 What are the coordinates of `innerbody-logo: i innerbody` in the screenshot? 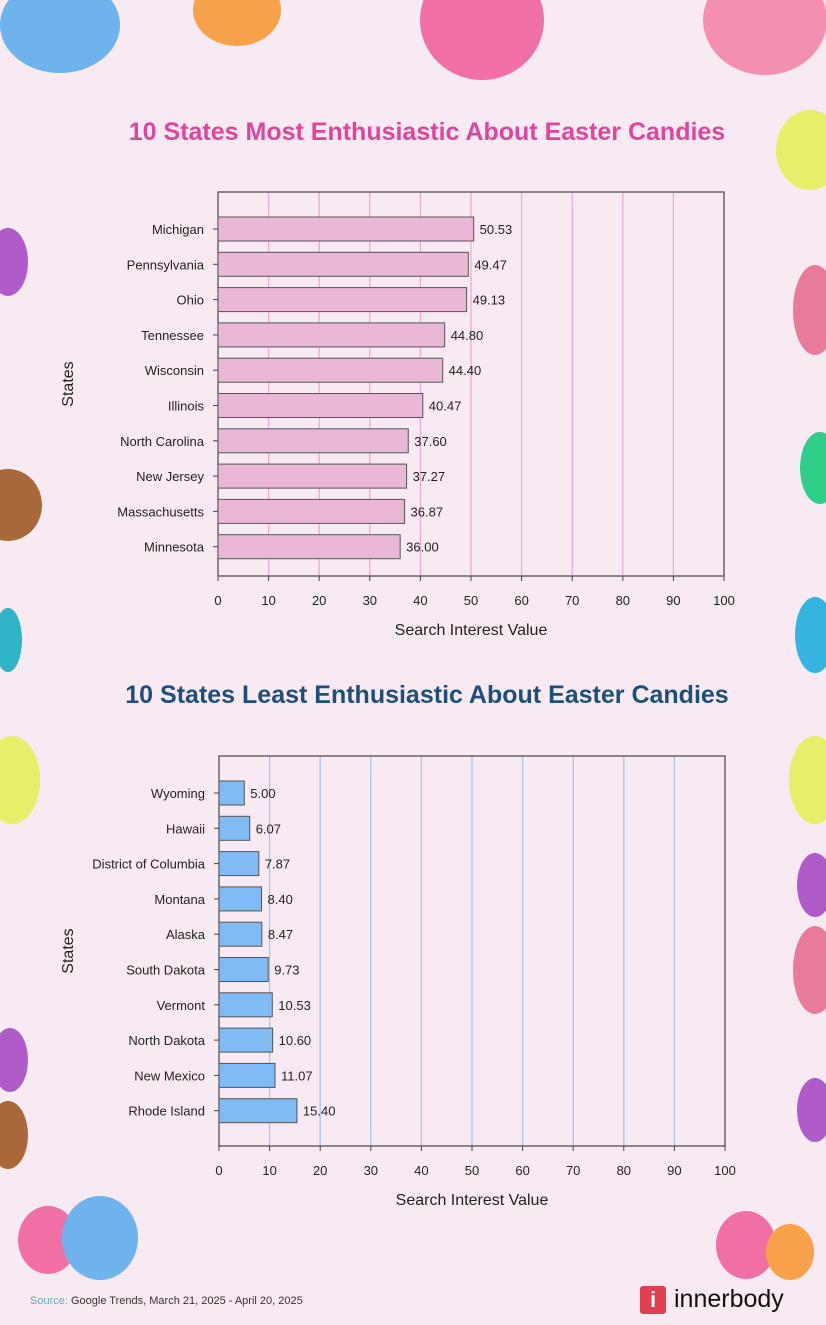 It's located at (712, 1299).